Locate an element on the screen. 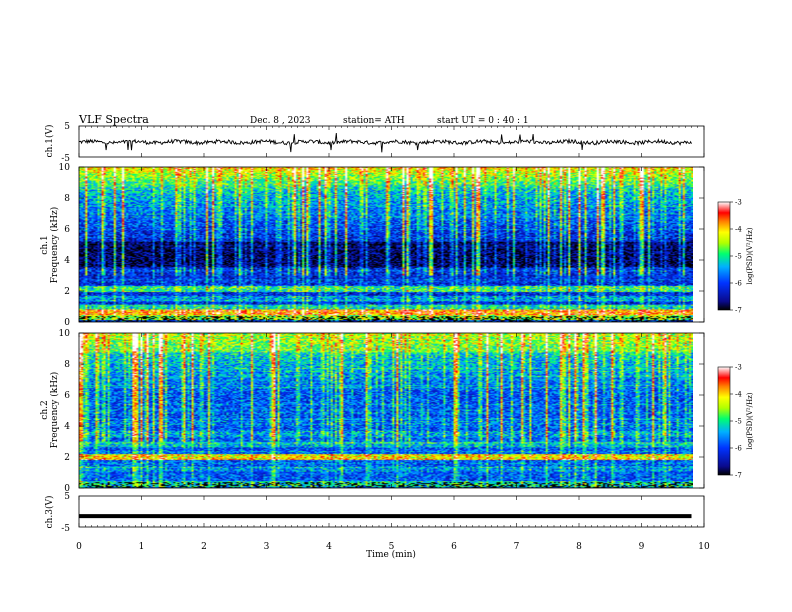  ch1-colorbar-tick-label: -5 is located at coordinates (738, 257).